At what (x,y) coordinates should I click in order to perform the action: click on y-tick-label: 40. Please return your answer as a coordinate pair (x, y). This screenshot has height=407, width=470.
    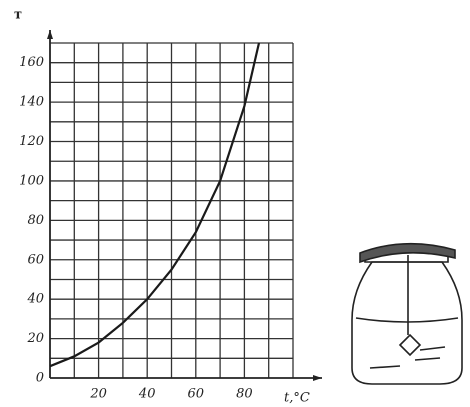
    Looking at the image, I should click on (35, 299).